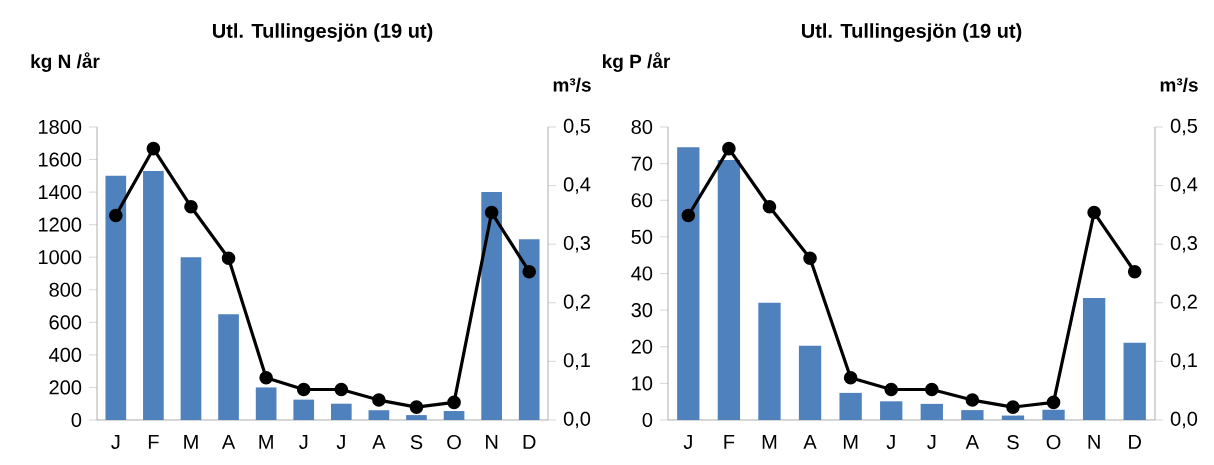  Describe the element at coordinates (60, 192) in the screenshot. I see `y-tick-label: 1400` at that location.